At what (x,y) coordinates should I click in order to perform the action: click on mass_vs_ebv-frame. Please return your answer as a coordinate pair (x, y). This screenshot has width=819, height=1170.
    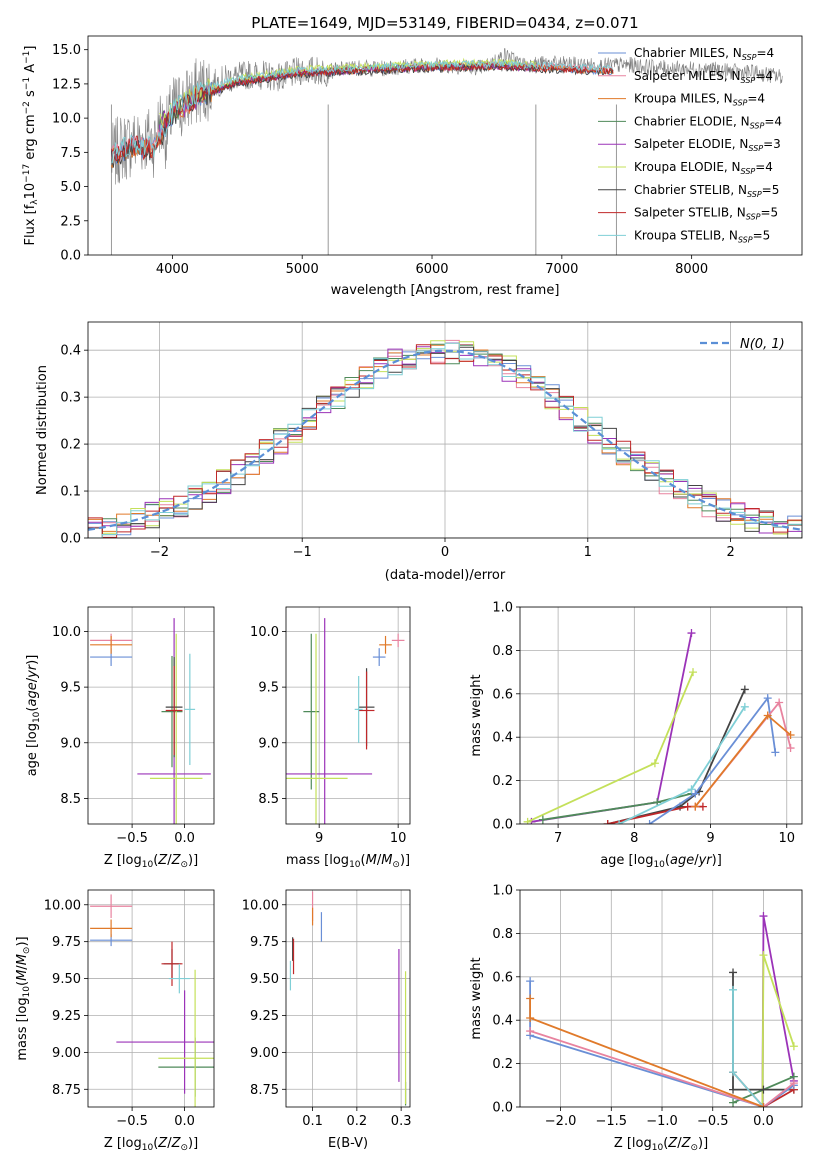
    Looking at the image, I should click on (348, 998).